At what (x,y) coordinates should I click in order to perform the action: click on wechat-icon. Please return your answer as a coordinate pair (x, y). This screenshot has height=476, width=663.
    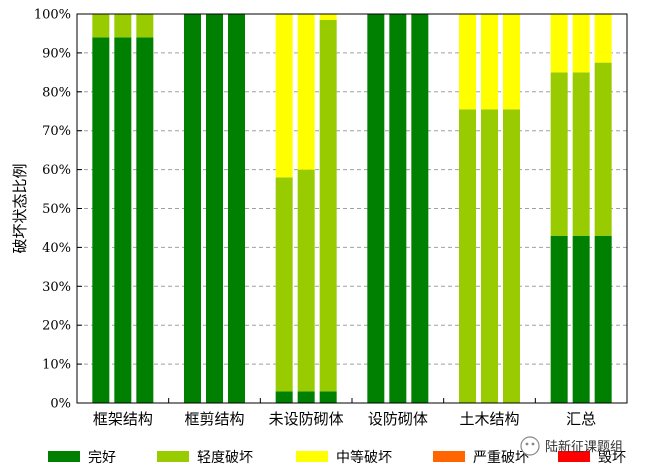
    Looking at the image, I should click on (530, 446).